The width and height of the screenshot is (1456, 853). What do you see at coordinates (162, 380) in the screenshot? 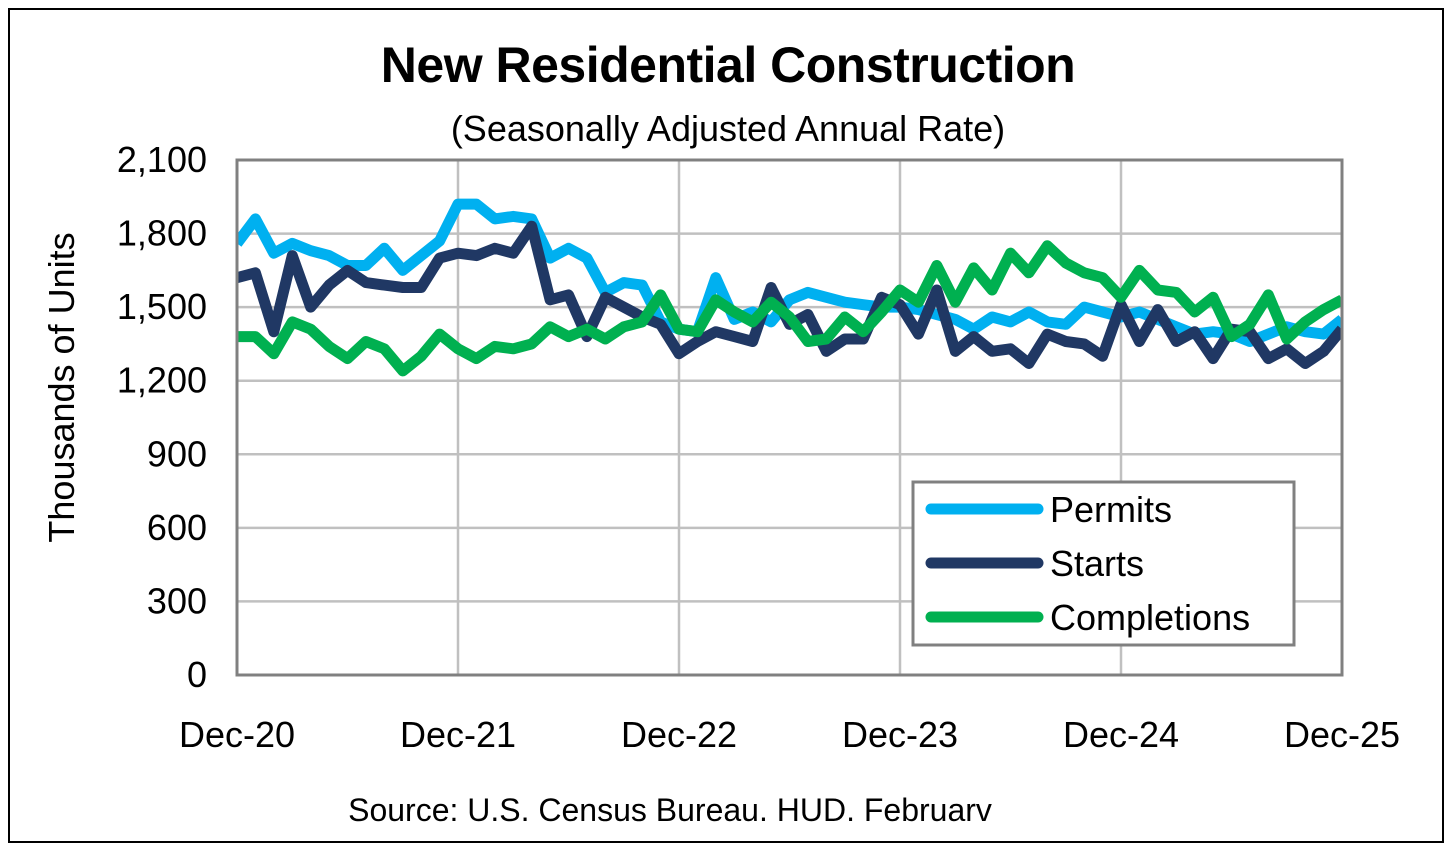
I see `y-tick-label: 1,200` at bounding box center [162, 380].